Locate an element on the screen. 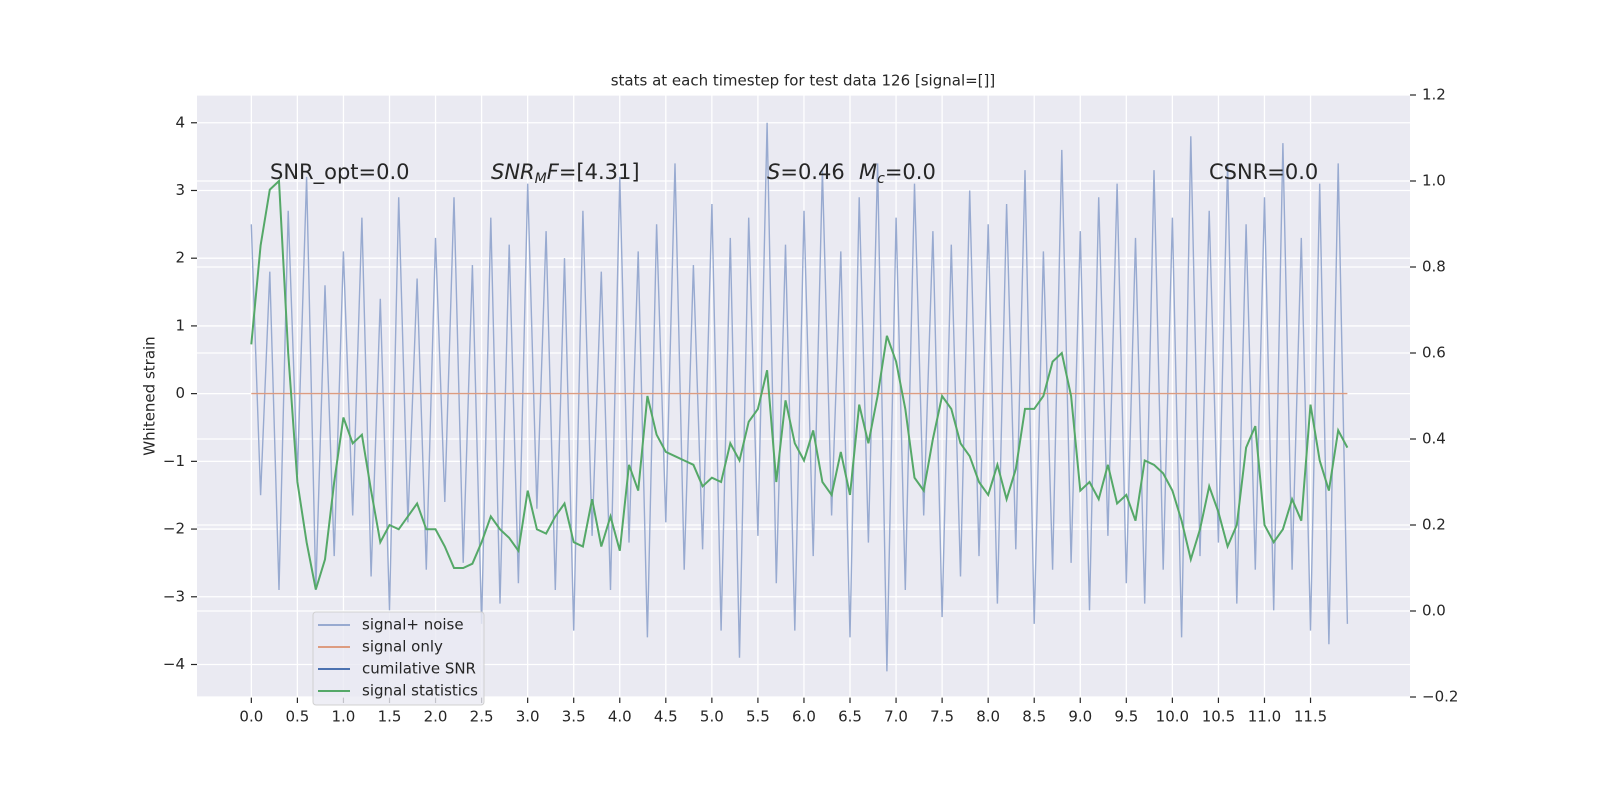 This screenshot has width=1600, height=800. x-tick-label: 6.5 is located at coordinates (850, 717).